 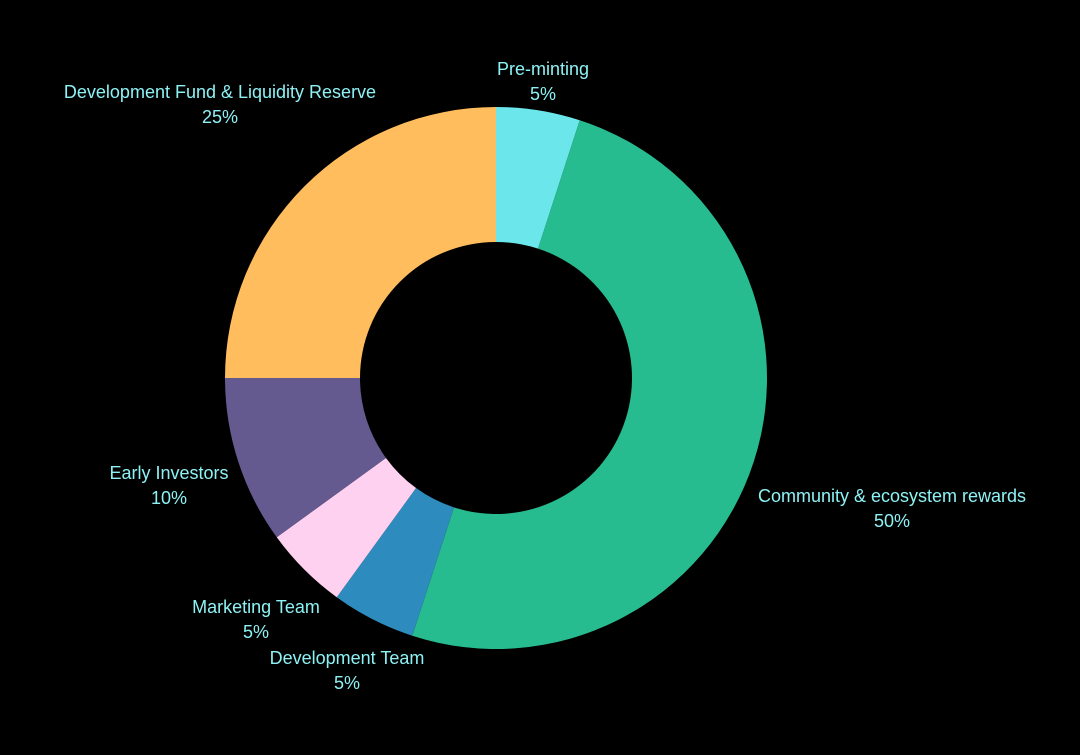 What do you see at coordinates (220, 92) in the screenshot?
I see `slice-label-5: Development Fund & Liquidity Reserve` at bounding box center [220, 92].